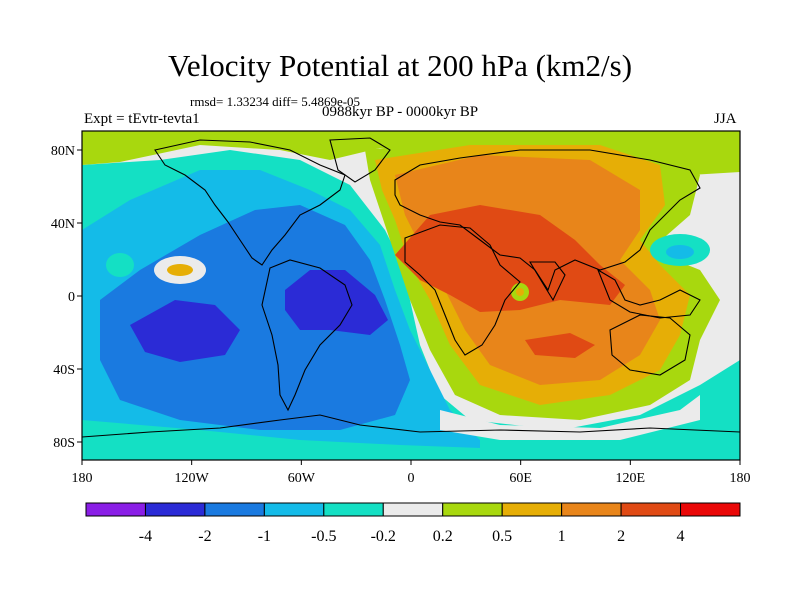  Describe the element at coordinates (560, 345) in the screenshot. I see `field-positive-core-south` at that location.